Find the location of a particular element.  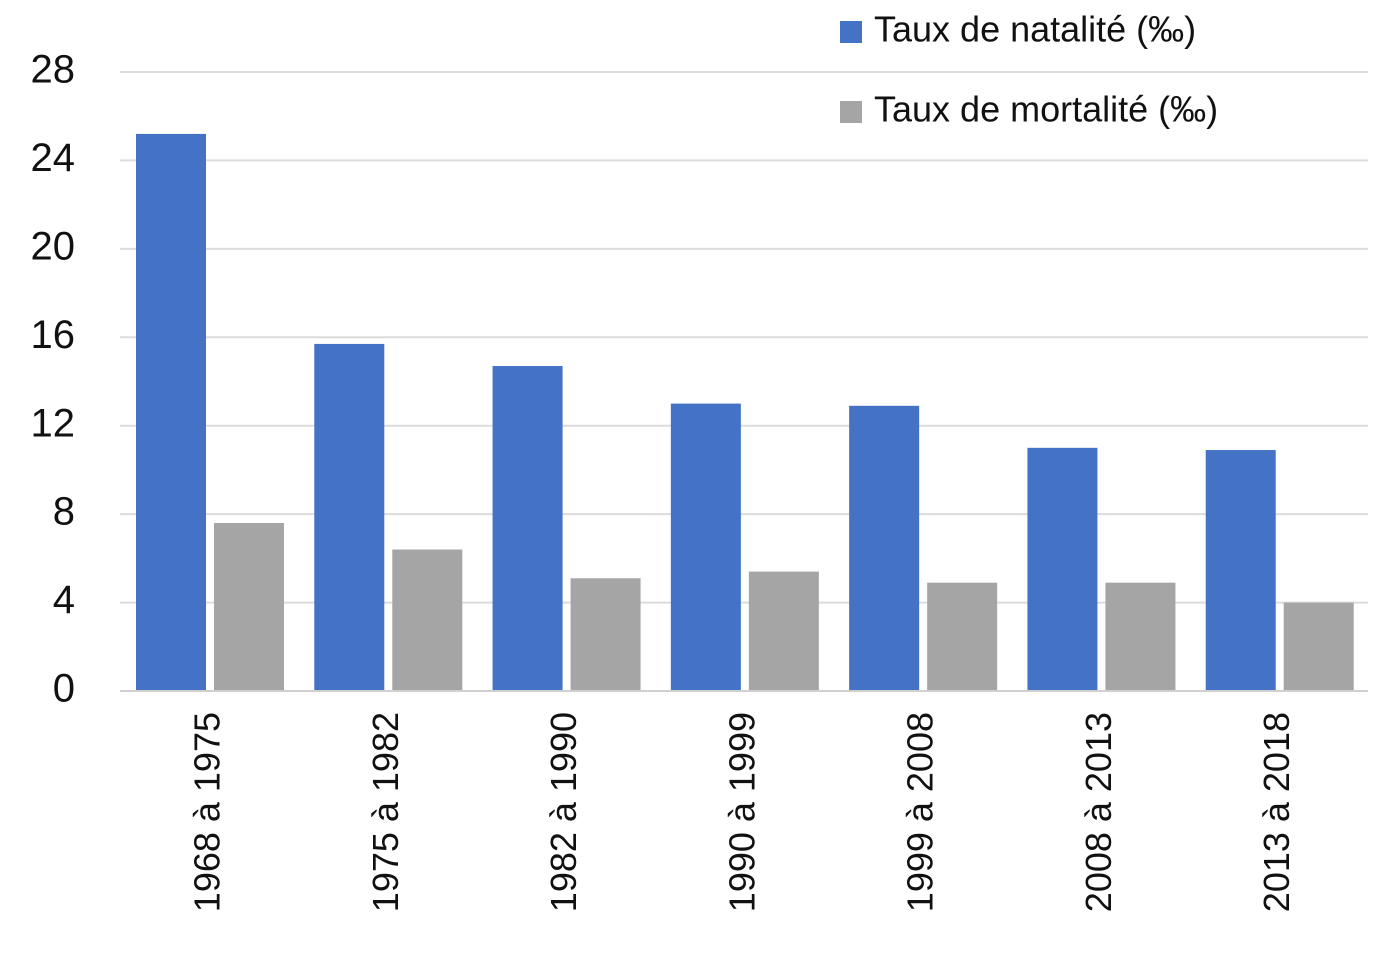

y-tick-label: 24 is located at coordinates (53, 158).